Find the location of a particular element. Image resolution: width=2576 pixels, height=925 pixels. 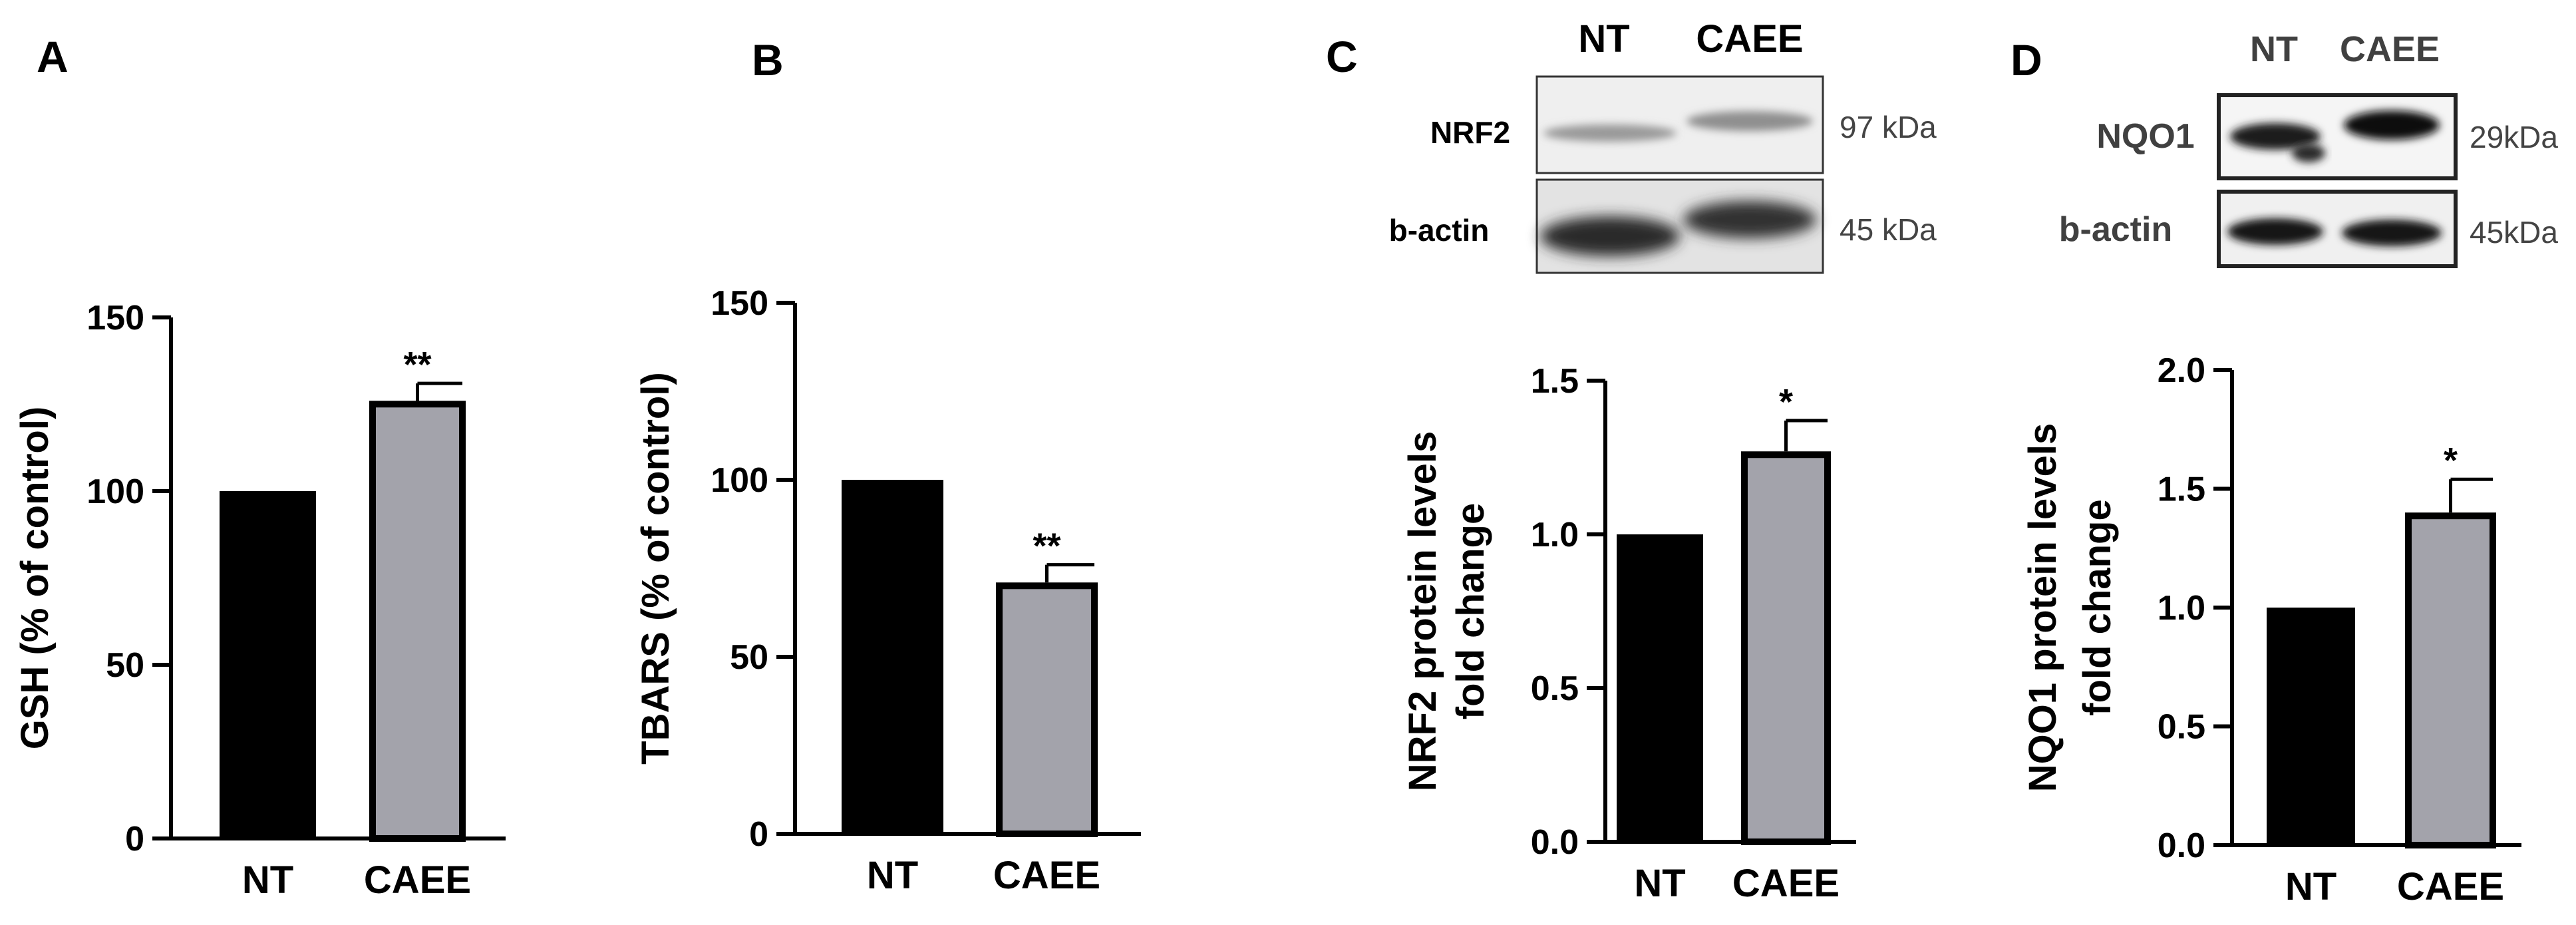

chart-d-bar-caee is located at coordinates (2450, 680).